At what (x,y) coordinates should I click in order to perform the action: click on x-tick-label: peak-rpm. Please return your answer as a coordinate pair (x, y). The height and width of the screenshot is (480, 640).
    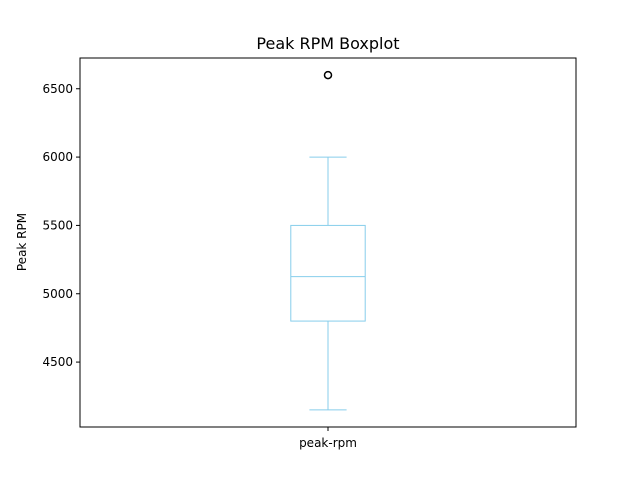
    Looking at the image, I should click on (328, 443).